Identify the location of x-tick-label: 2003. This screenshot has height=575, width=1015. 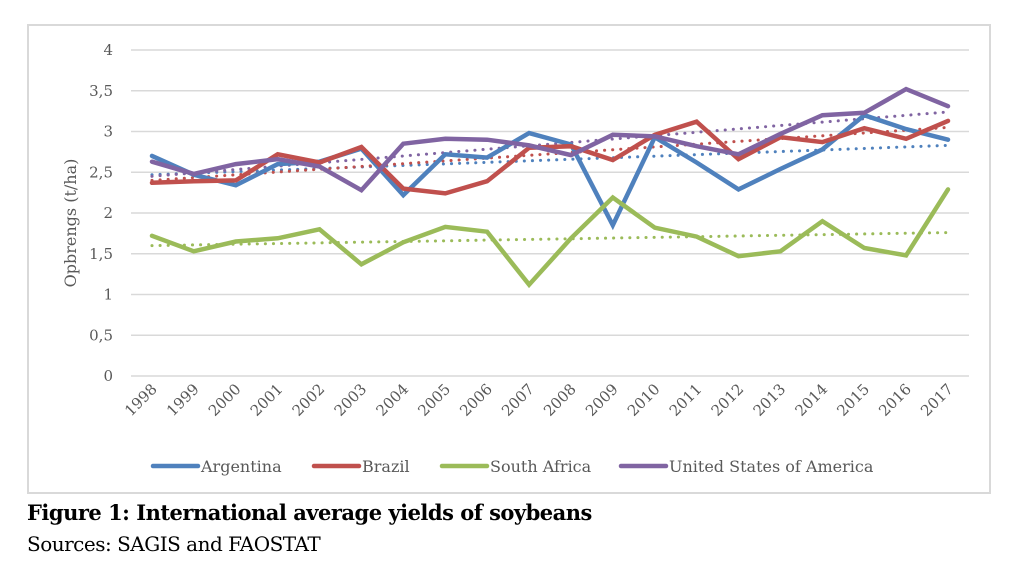
(351, 400).